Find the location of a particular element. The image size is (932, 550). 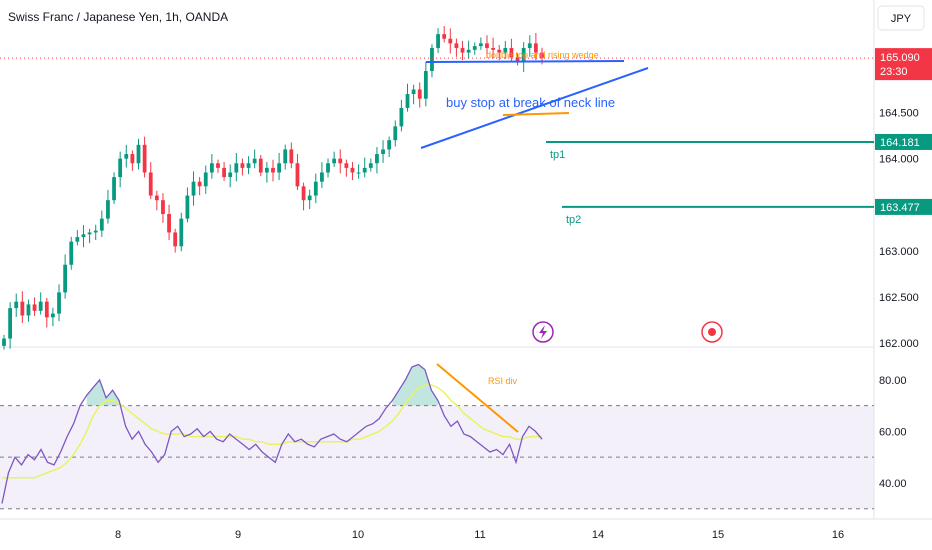

rsi-div-note: RSI div is located at coordinates (503, 381).